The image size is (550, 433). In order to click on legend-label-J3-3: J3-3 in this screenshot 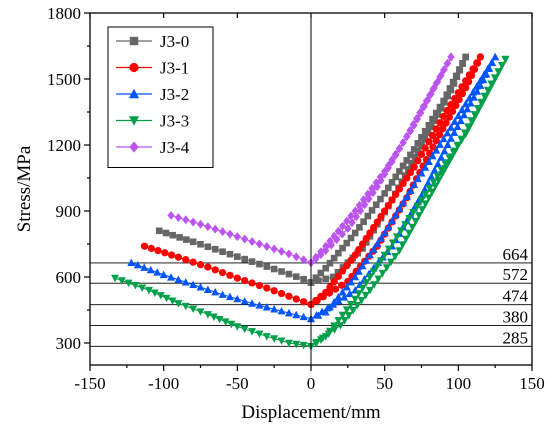, I will do `click(174, 121)`.